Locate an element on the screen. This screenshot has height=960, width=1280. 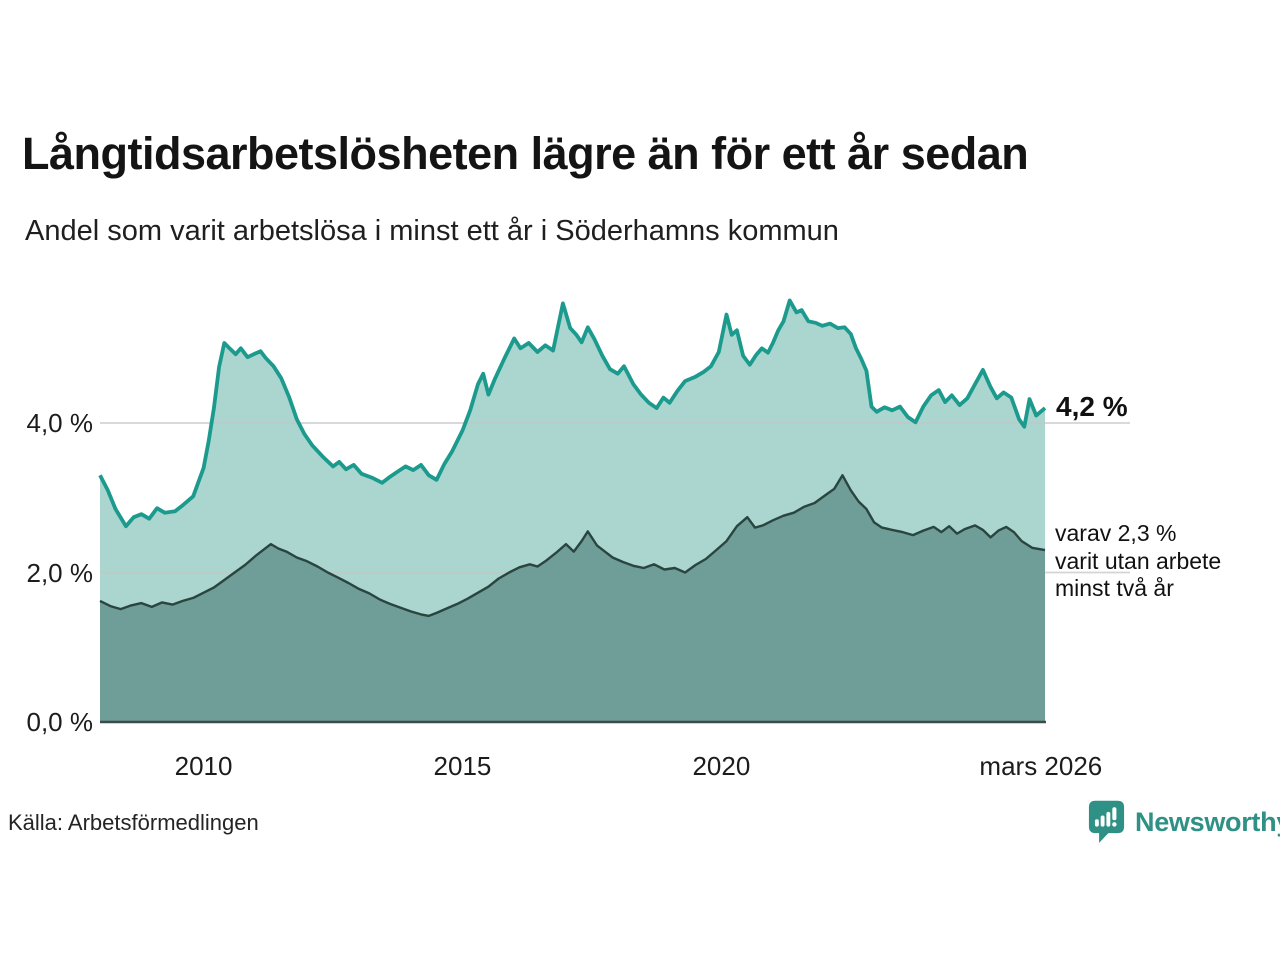
y-axis-label-0: 0,0 % is located at coordinates (60, 722).